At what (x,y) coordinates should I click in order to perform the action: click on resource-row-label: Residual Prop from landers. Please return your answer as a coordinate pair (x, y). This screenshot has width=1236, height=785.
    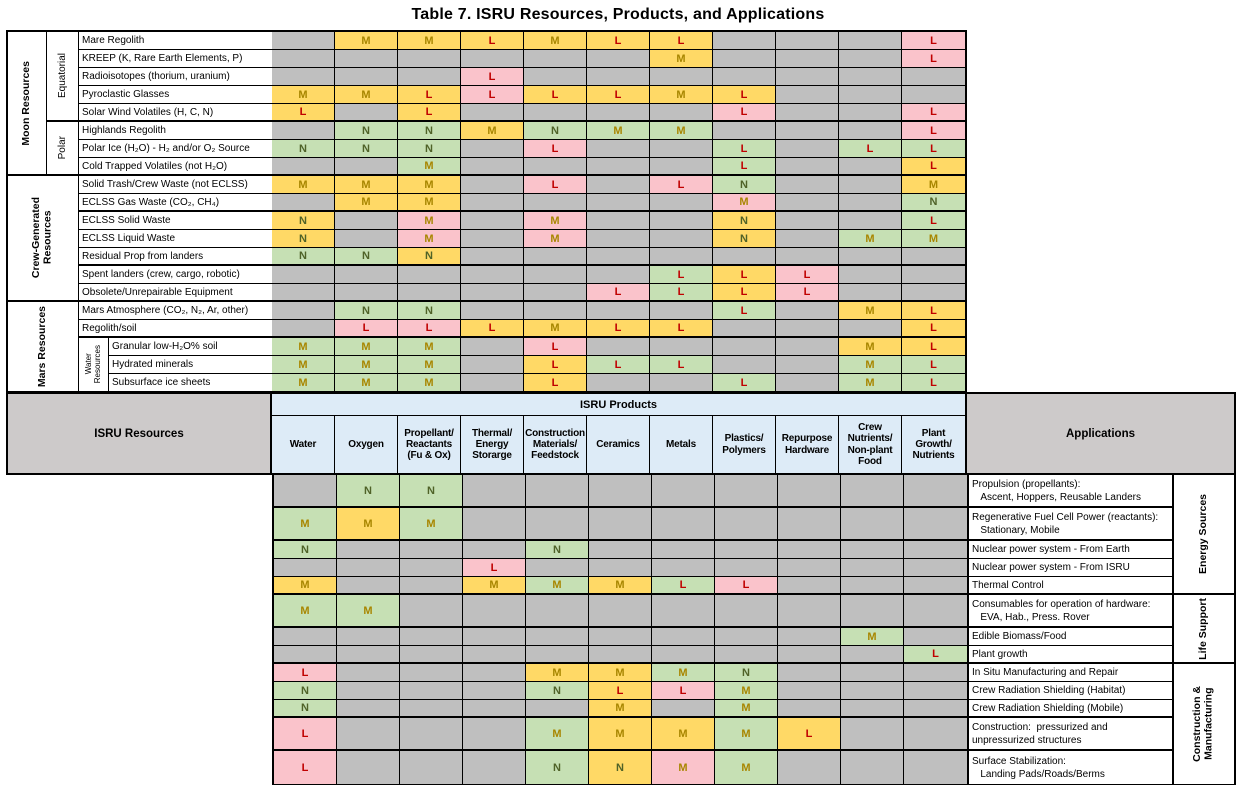
    Looking at the image, I should click on (175, 257).